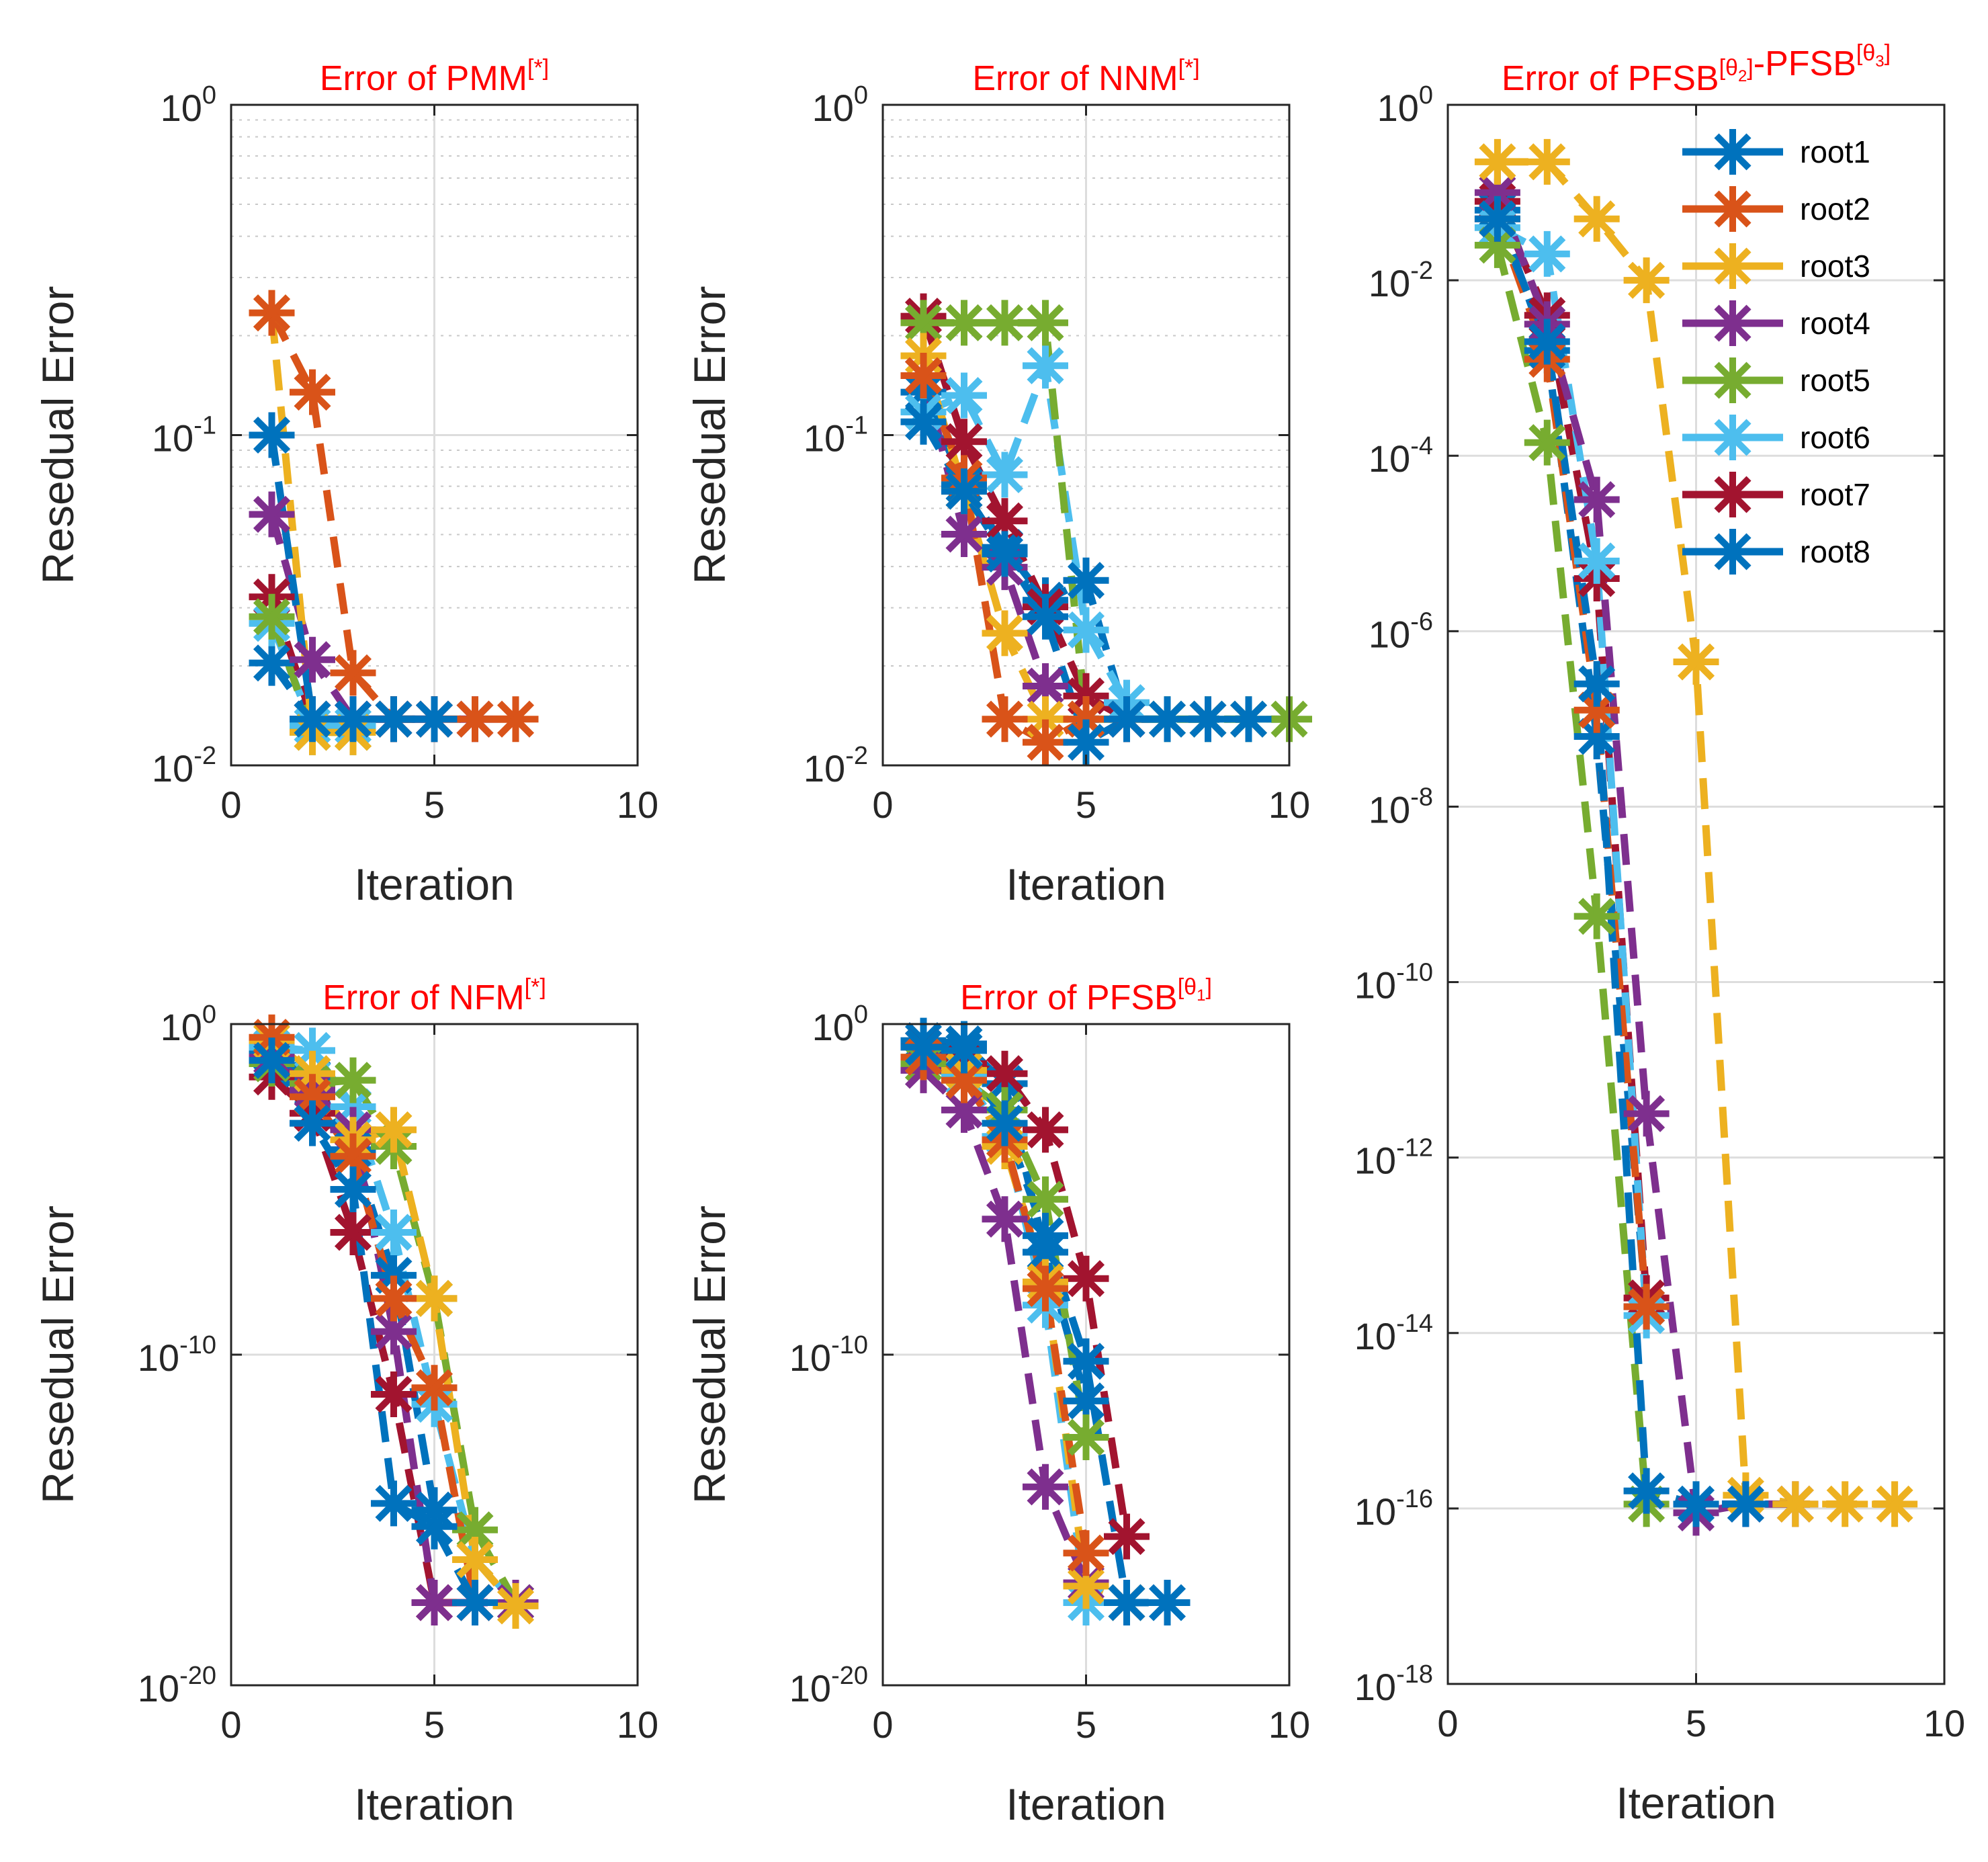 This screenshot has width=1988, height=1862. What do you see at coordinates (1776, 323) in the screenshot?
I see `legend-item-root4: root4` at bounding box center [1776, 323].